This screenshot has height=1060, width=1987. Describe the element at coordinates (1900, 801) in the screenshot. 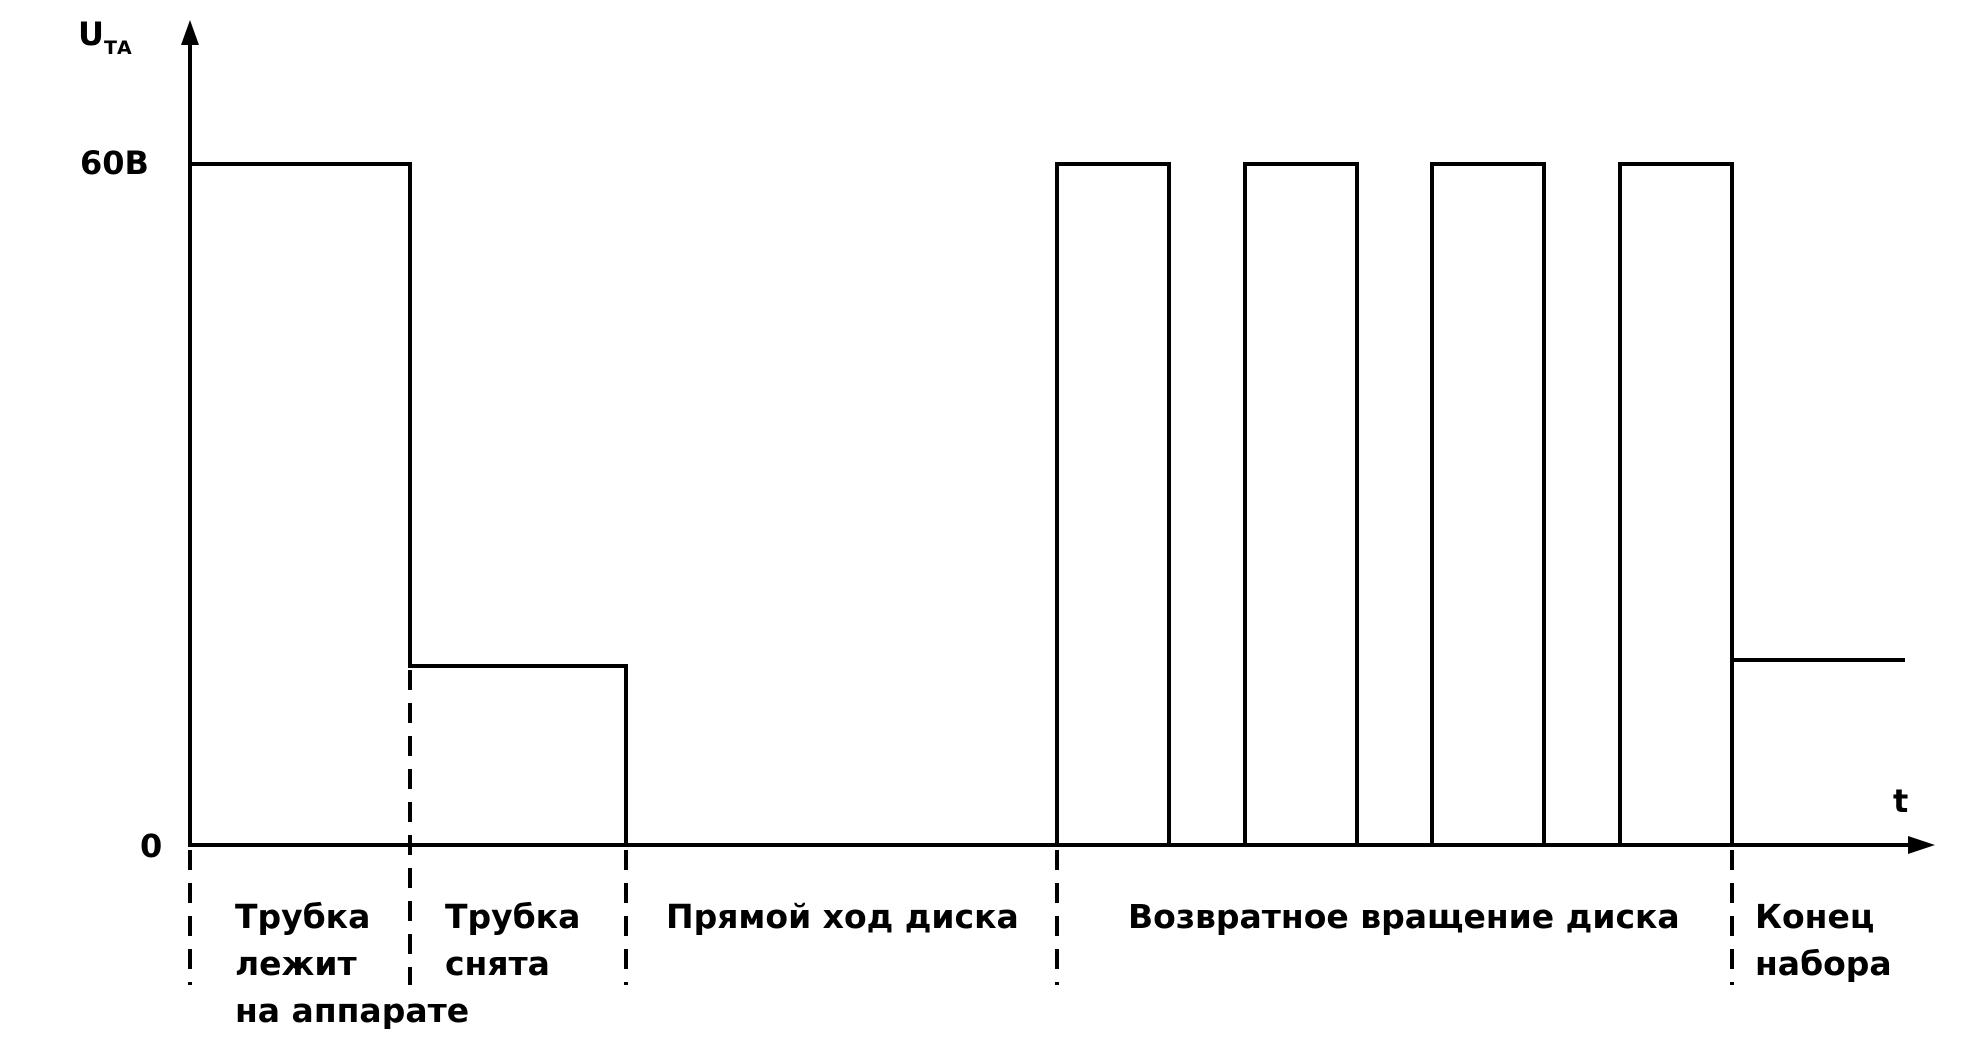

I see `x-axis-label: t` at that location.